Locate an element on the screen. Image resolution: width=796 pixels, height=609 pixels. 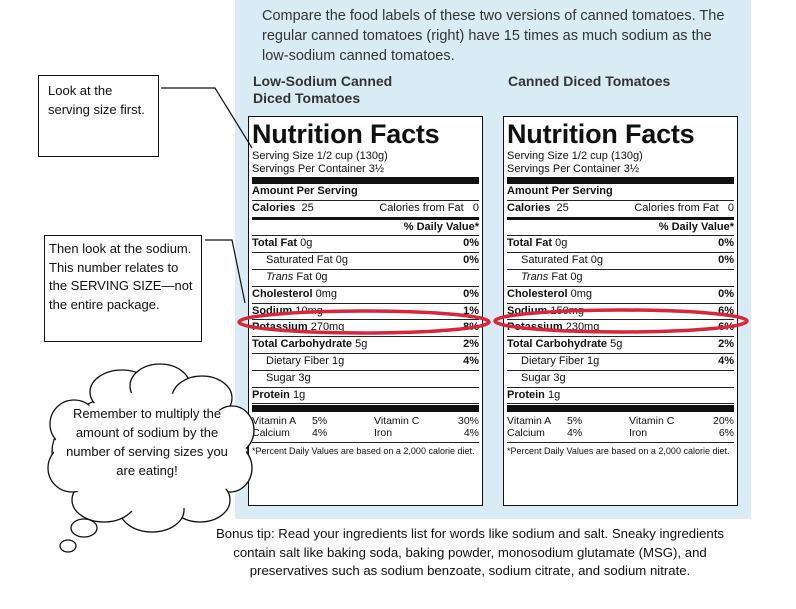
vitamin-a-value: 5% is located at coordinates (575, 421).